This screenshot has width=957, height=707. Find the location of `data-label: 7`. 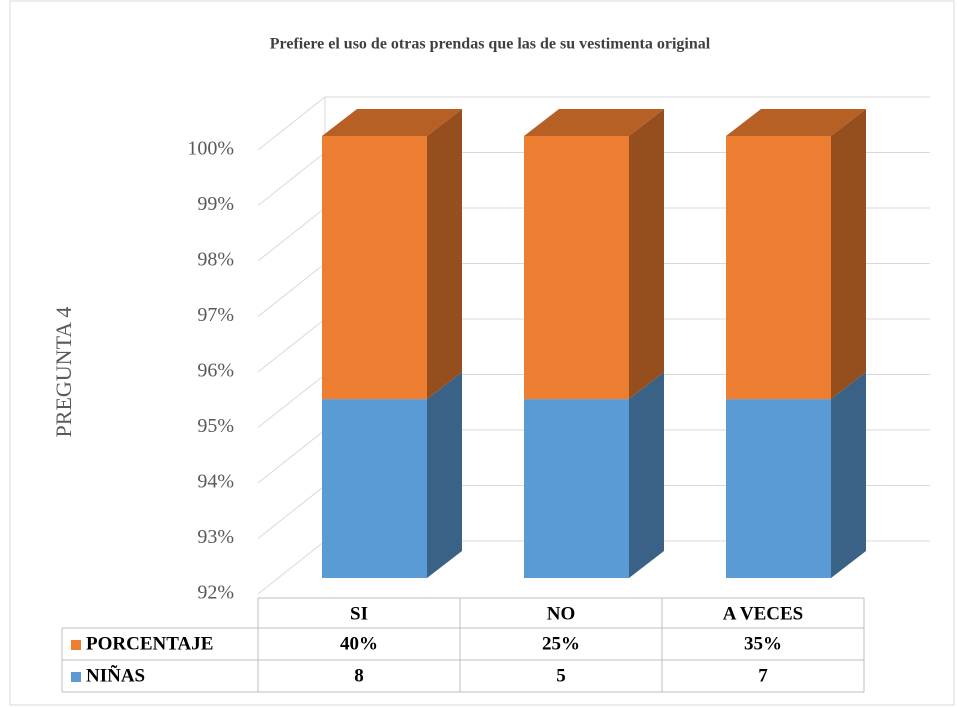

data-label: 7 is located at coordinates (763, 675).